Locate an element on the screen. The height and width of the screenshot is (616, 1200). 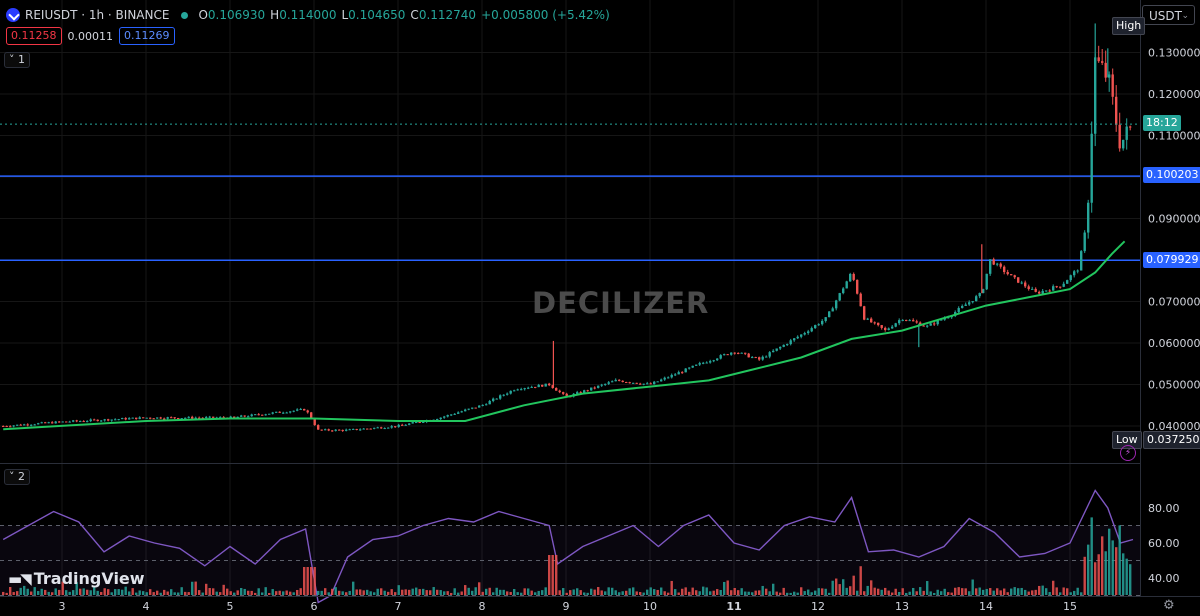
price-tick-label: 0.060000 is located at coordinates (1174, 343).